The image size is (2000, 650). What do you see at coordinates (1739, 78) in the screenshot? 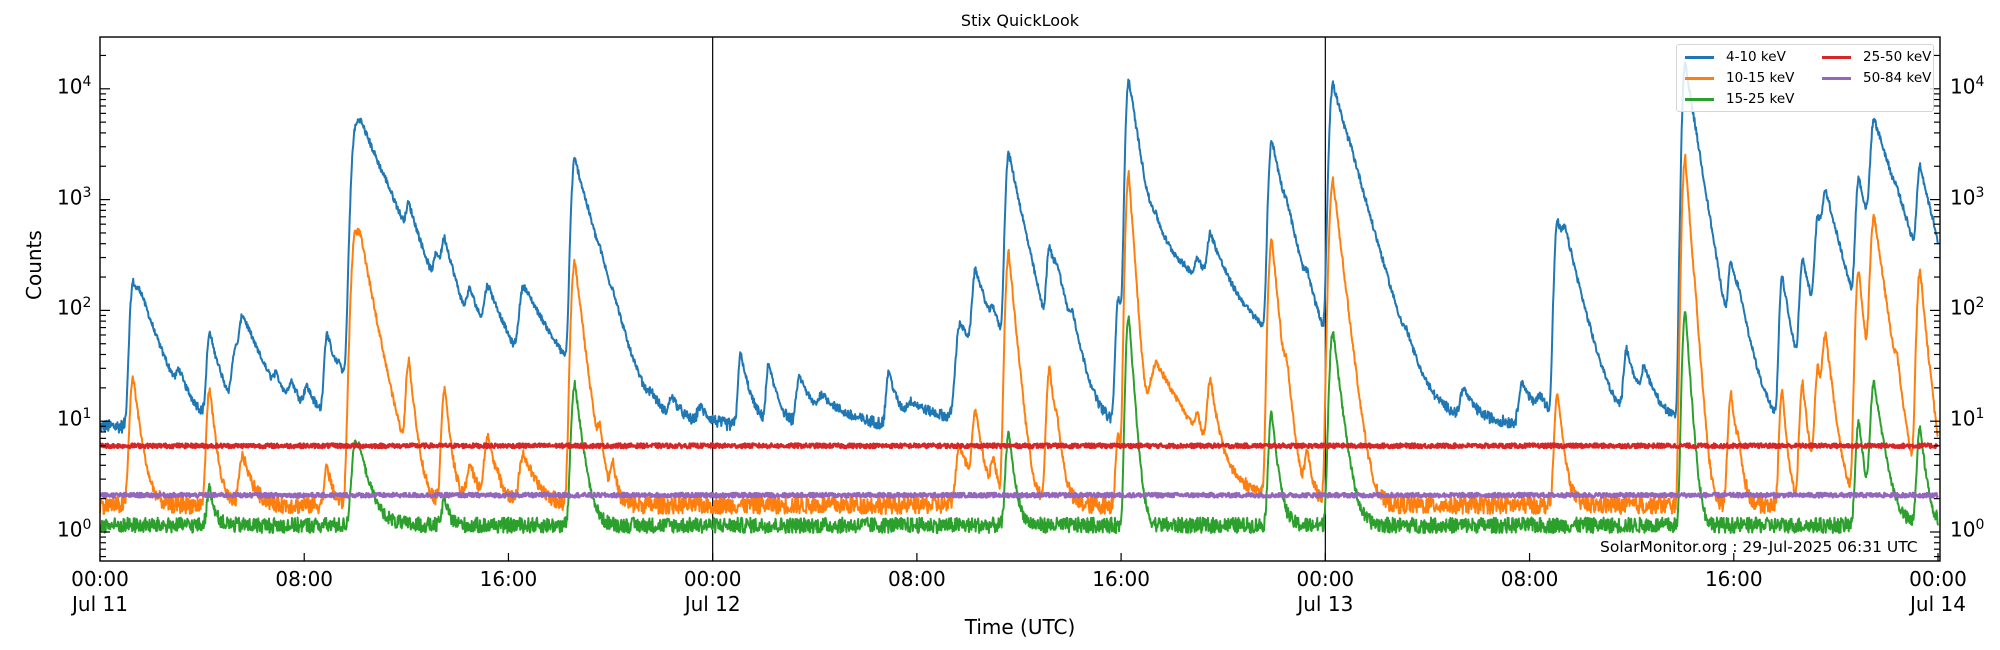
I see `legend-item-10-15: 10-15 keV` at bounding box center [1739, 78].